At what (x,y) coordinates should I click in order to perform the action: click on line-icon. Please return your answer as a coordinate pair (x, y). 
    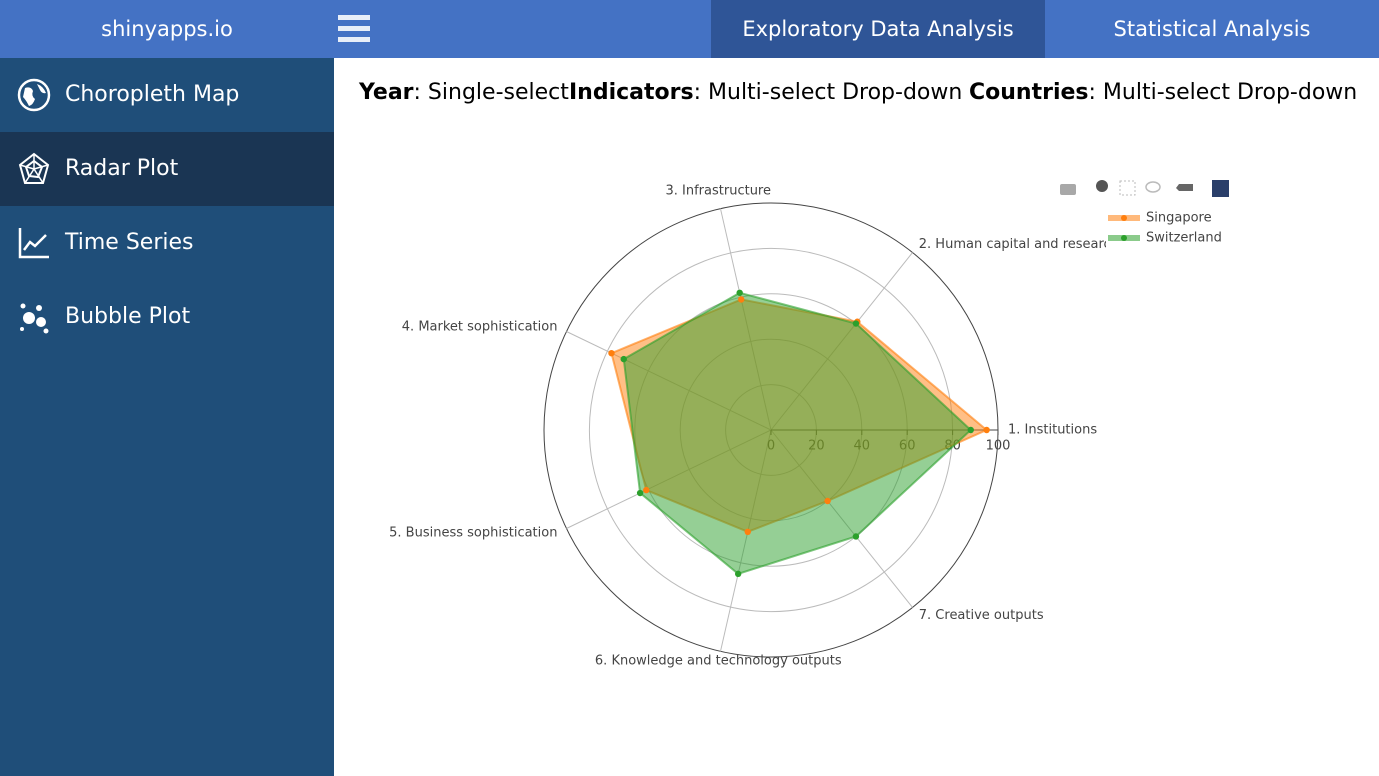
    Looking at the image, I should click on (33, 243).